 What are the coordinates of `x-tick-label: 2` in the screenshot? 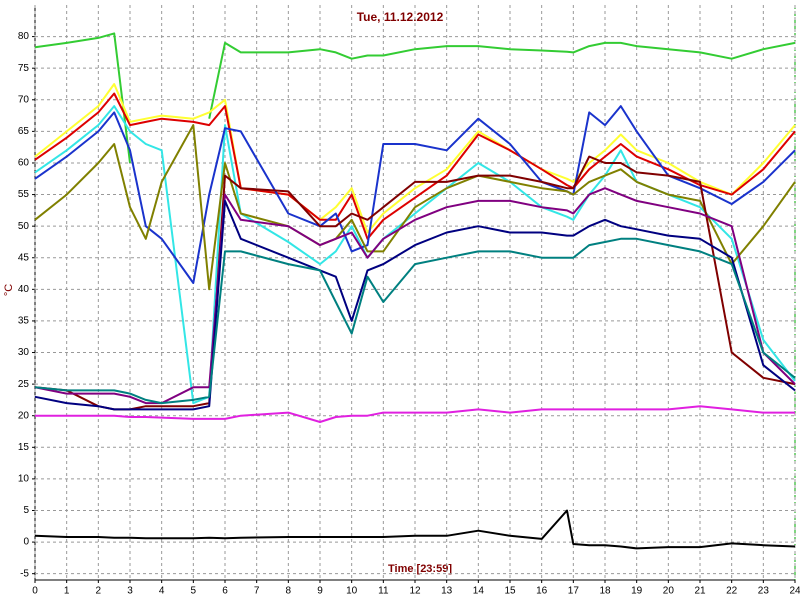 It's located at (99, 591).